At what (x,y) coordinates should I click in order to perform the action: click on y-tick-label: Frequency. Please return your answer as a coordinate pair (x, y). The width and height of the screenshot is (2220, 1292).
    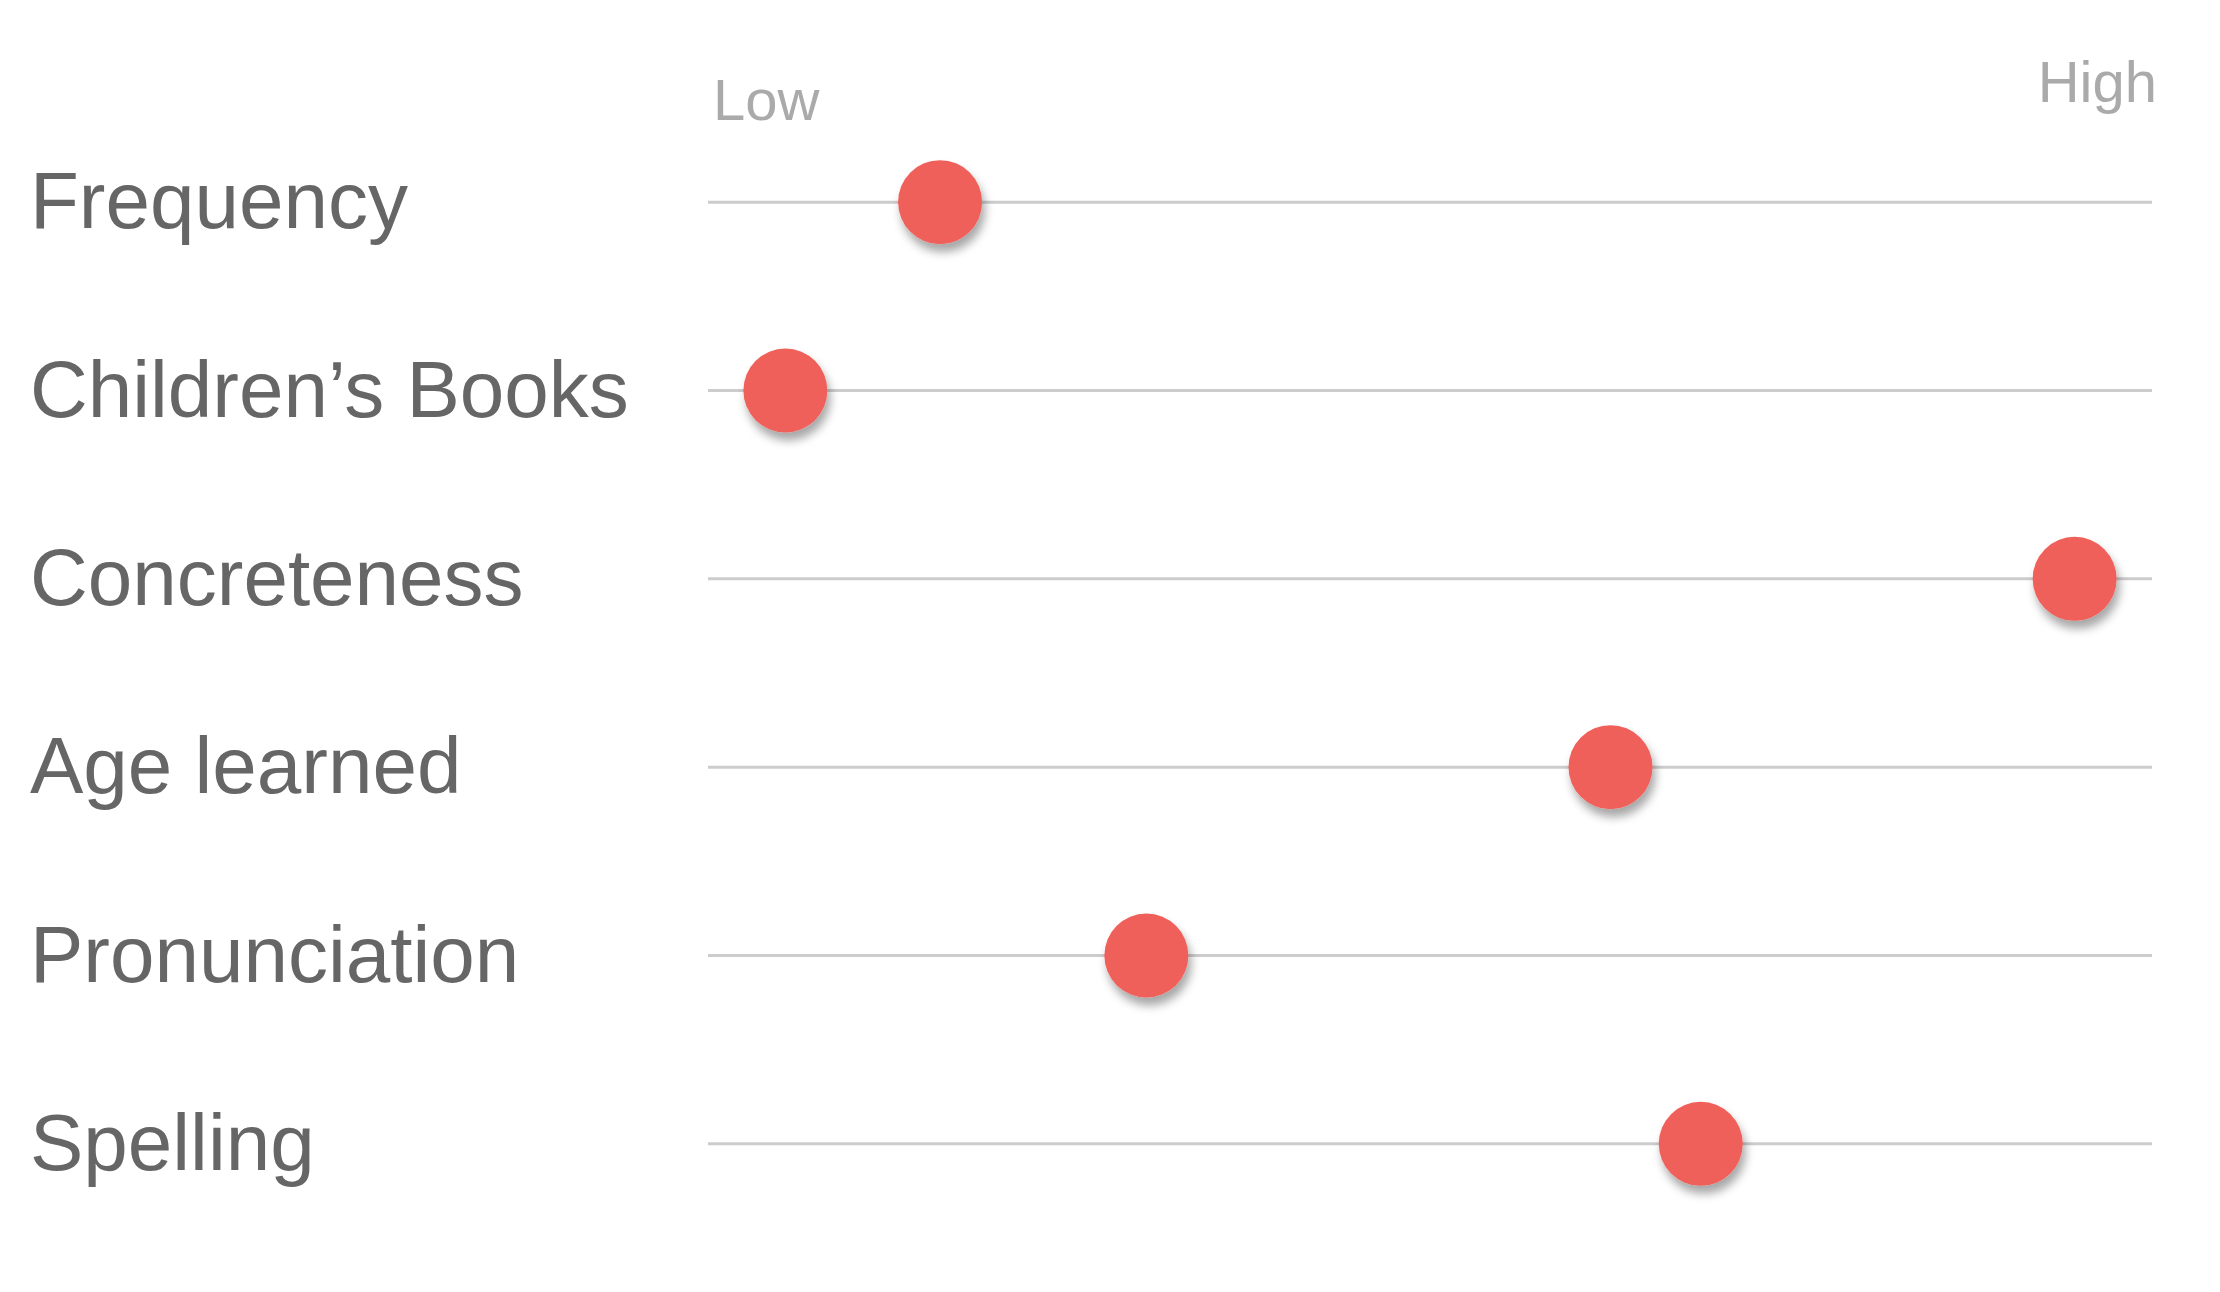
    Looking at the image, I should click on (219, 201).